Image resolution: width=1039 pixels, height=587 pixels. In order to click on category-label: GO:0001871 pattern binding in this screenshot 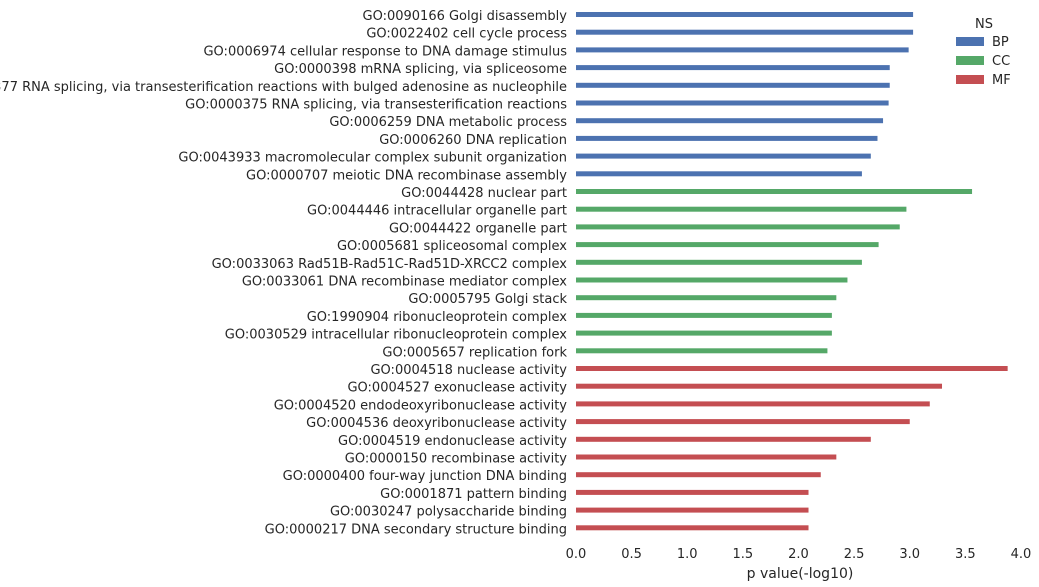, I will do `click(473, 494)`.